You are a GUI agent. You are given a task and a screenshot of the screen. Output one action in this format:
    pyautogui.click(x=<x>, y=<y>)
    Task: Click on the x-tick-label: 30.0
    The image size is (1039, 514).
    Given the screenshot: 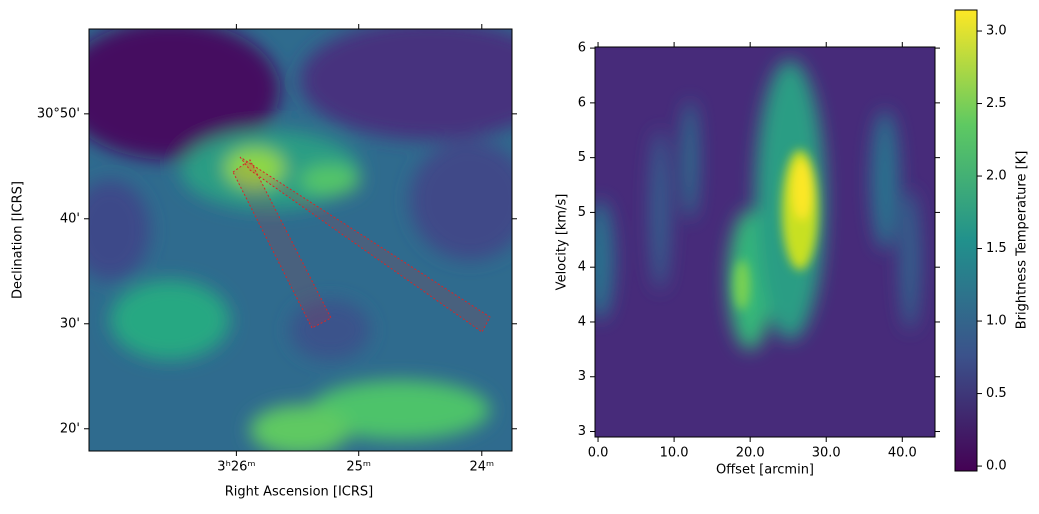 What is the action you would take?
    pyautogui.click(x=826, y=453)
    